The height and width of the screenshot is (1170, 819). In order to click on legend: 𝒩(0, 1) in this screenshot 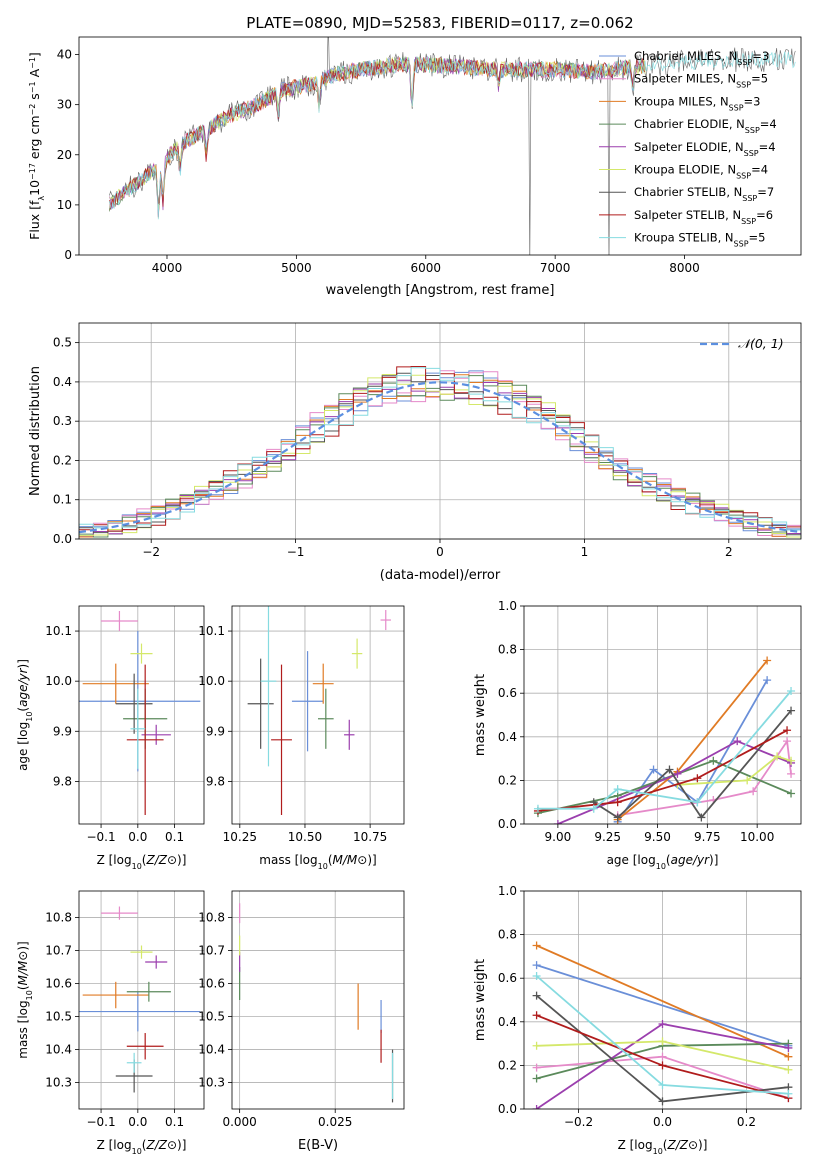, I will do `click(742, 343)`.